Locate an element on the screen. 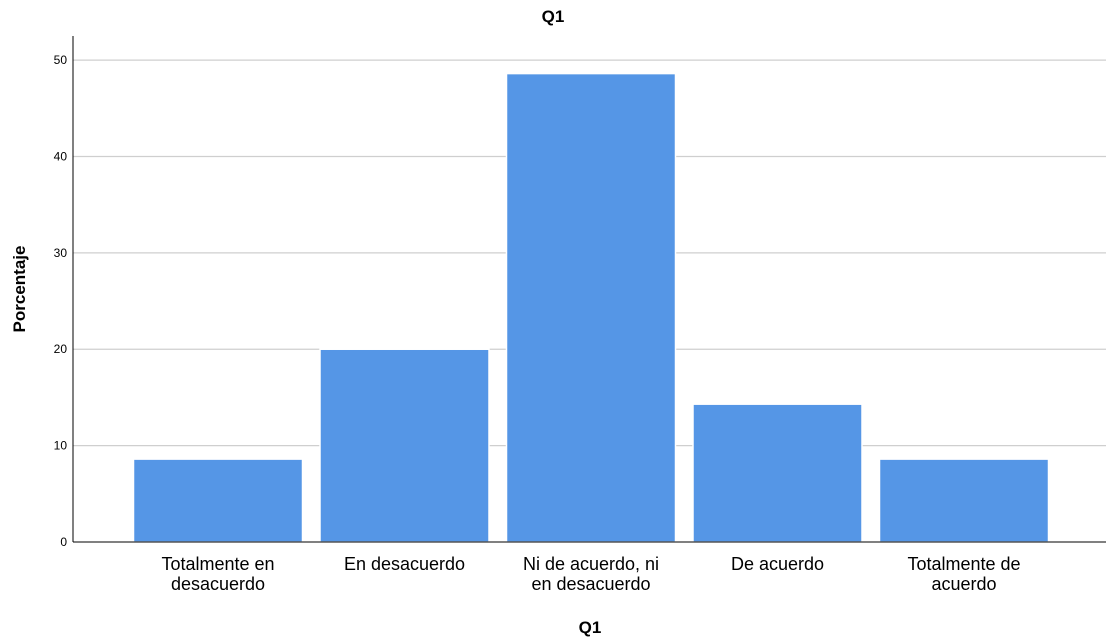  x-tick-label: Ni de acuerdo, ni en desacuerdo is located at coordinates (591, 574).